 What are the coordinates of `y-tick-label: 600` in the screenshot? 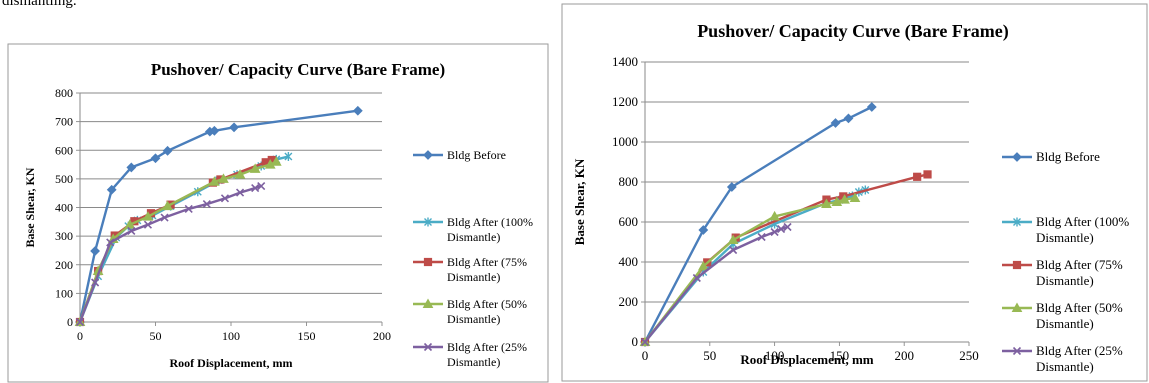 It's located at (64, 150).